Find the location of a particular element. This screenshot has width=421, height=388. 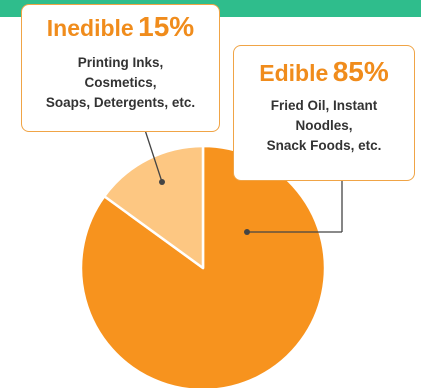

inedible-desc-line: Cosmetics, is located at coordinates (120, 82).